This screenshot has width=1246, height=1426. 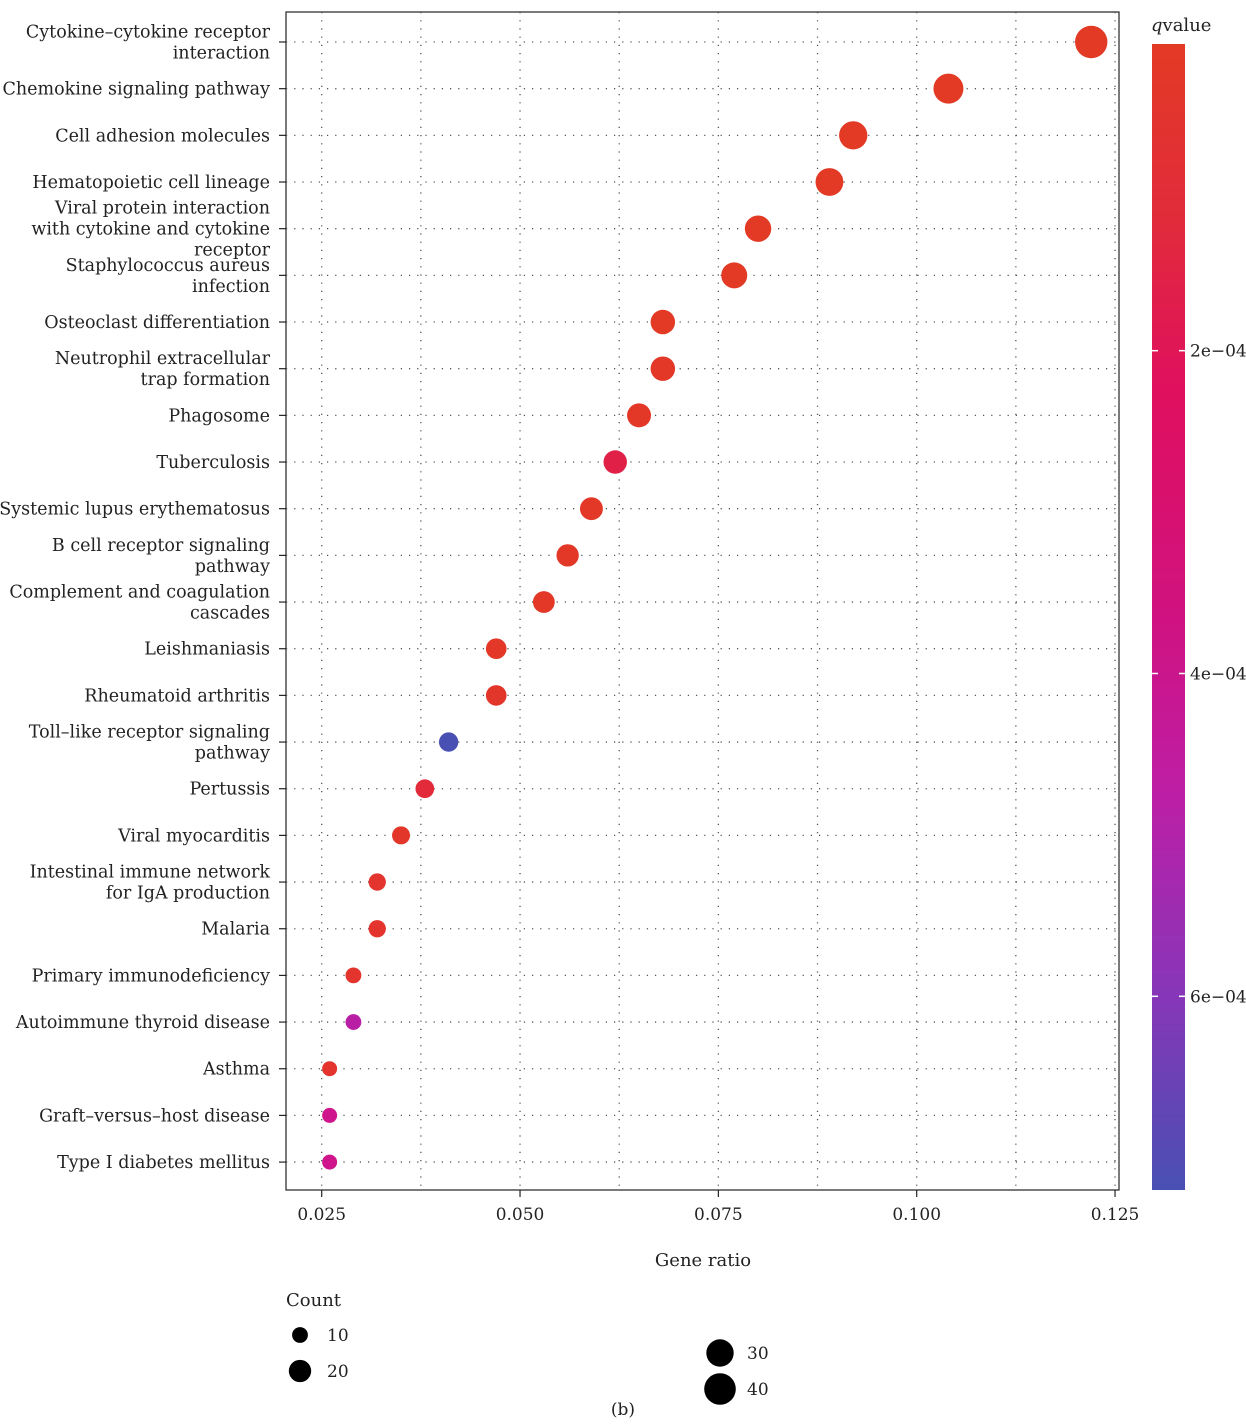 What do you see at coordinates (151, 183) in the screenshot?
I see `category-label: Hematopoietic cell lineage` at bounding box center [151, 183].